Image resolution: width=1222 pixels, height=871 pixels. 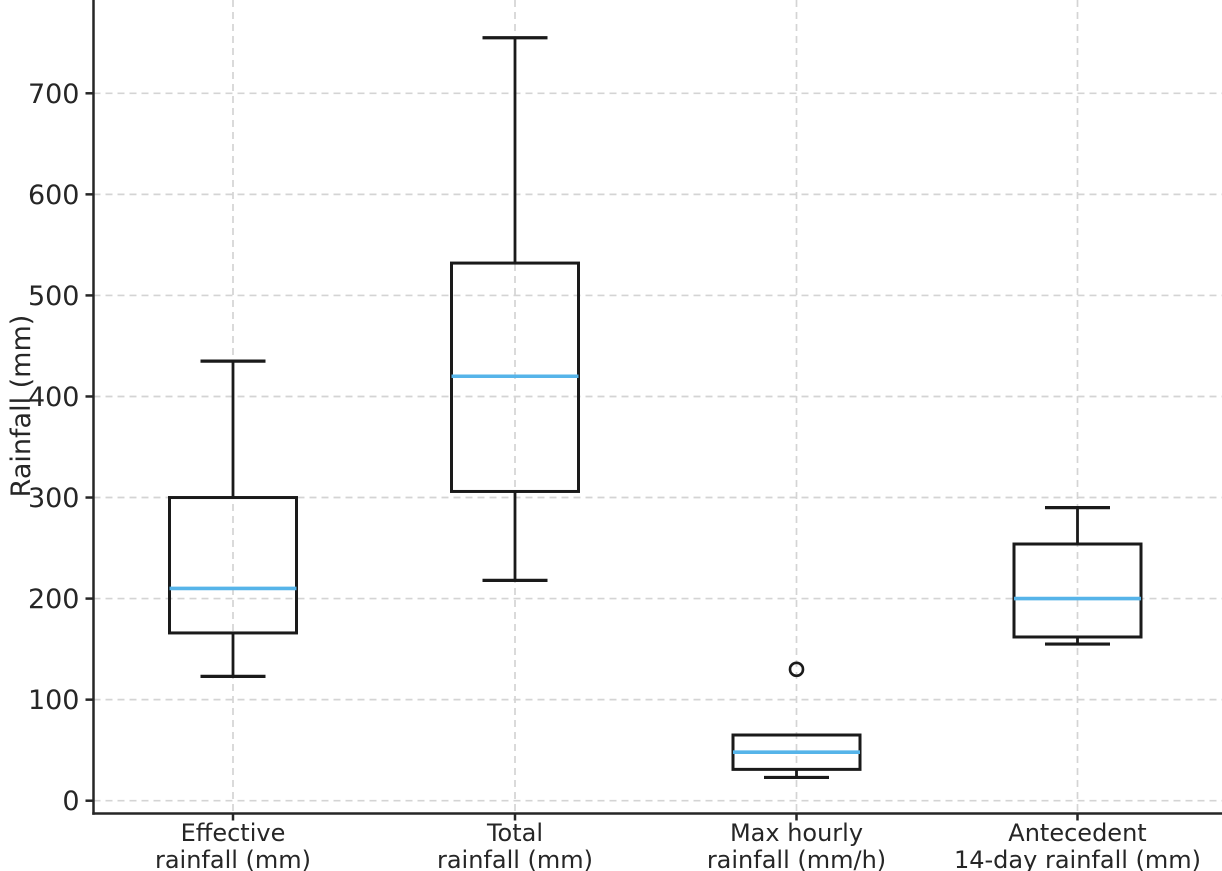 What do you see at coordinates (514, 833) in the screenshot?
I see `x-tick-label-total-rainfall-mm-line1: Total` at bounding box center [514, 833].